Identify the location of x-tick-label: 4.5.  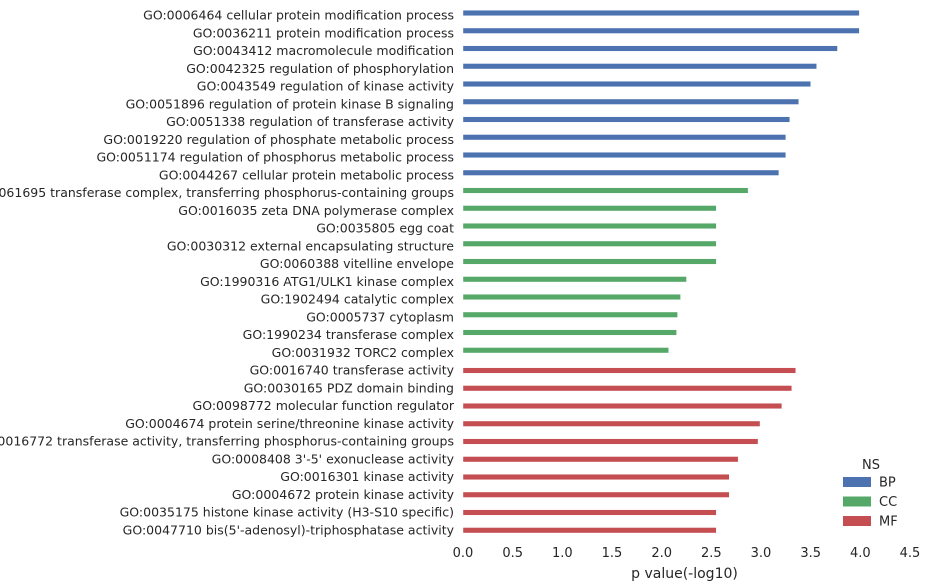
(910, 553).